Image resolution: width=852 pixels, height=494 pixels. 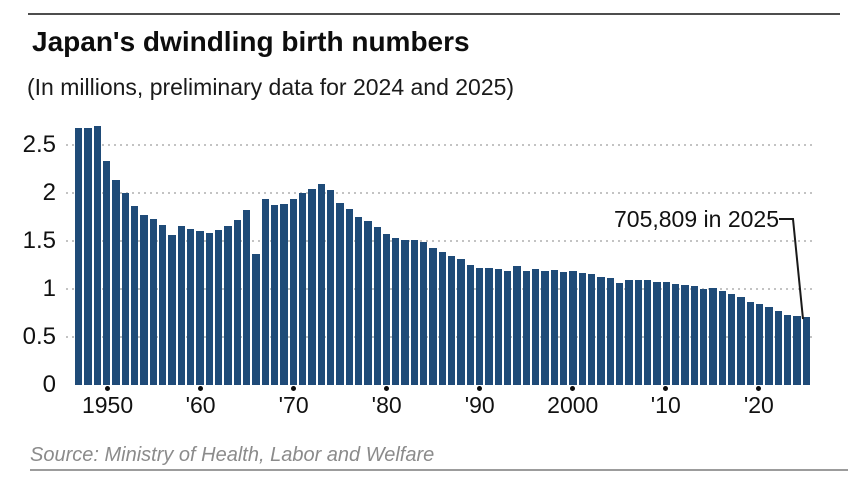 I want to click on bar-1995, so click(x=526, y=328).